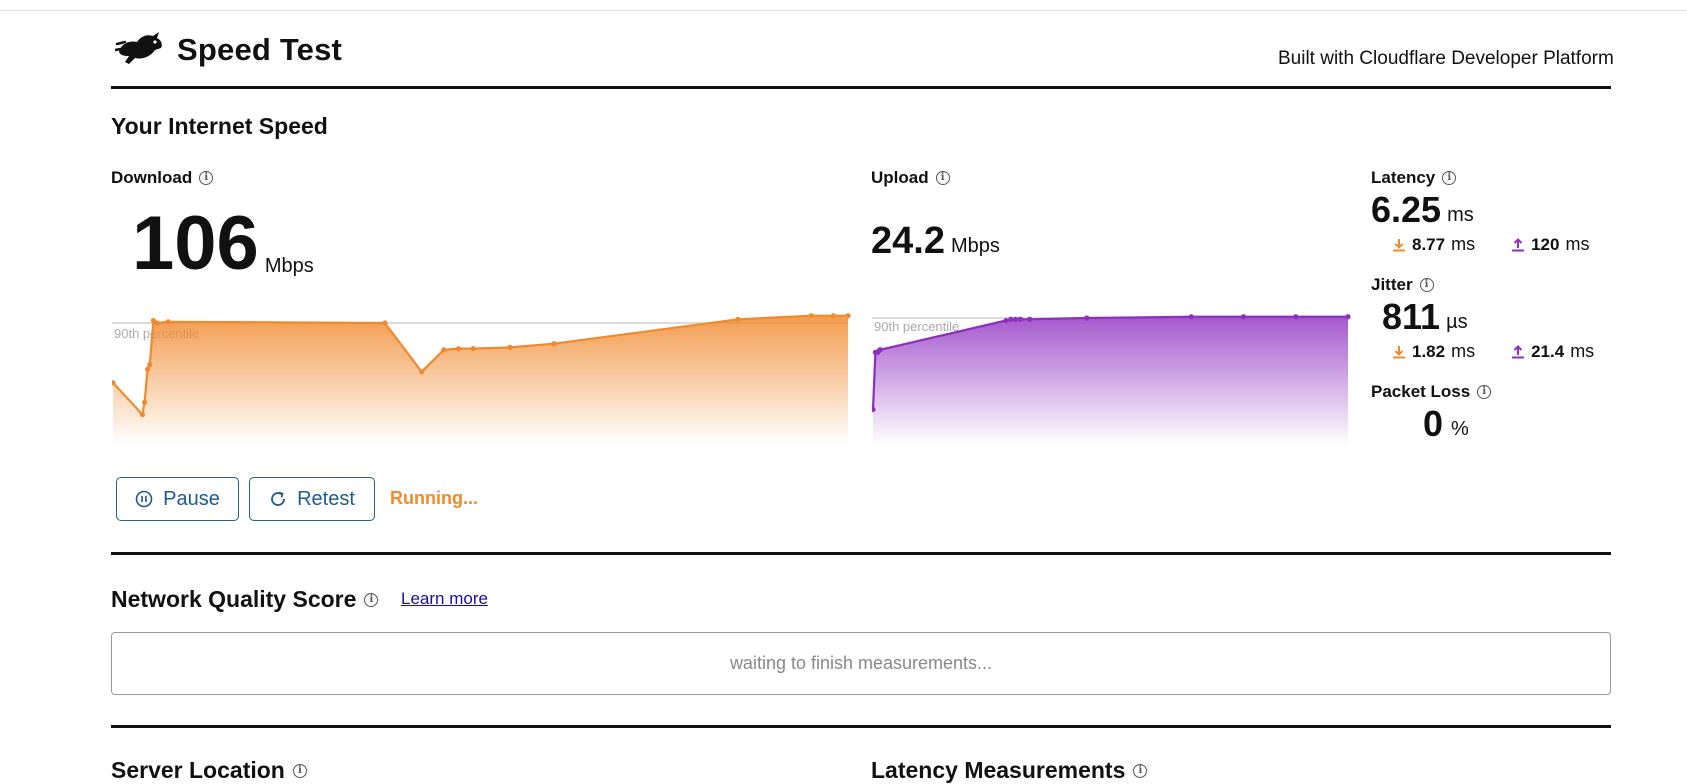  Describe the element at coordinates (908, 241) in the screenshot. I see `upload-value: 24.2` at that location.